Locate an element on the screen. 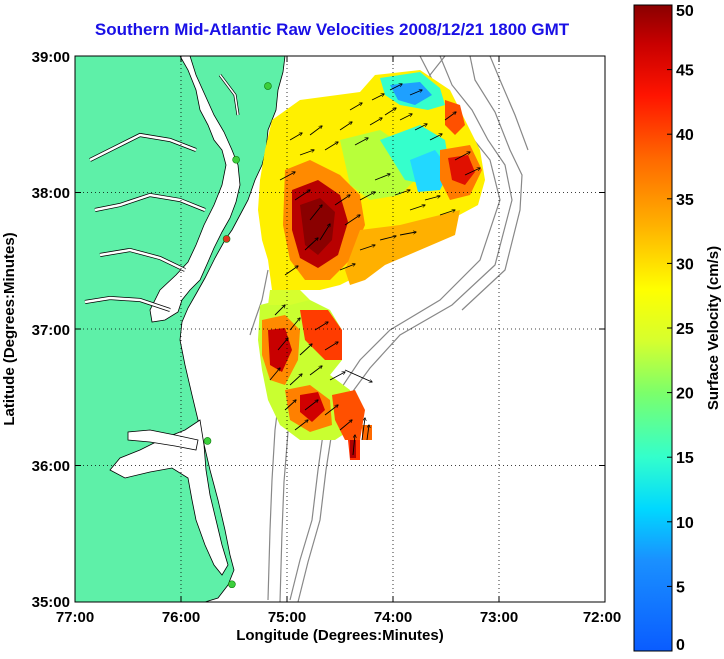  station-1-marker is located at coordinates (278, 45).